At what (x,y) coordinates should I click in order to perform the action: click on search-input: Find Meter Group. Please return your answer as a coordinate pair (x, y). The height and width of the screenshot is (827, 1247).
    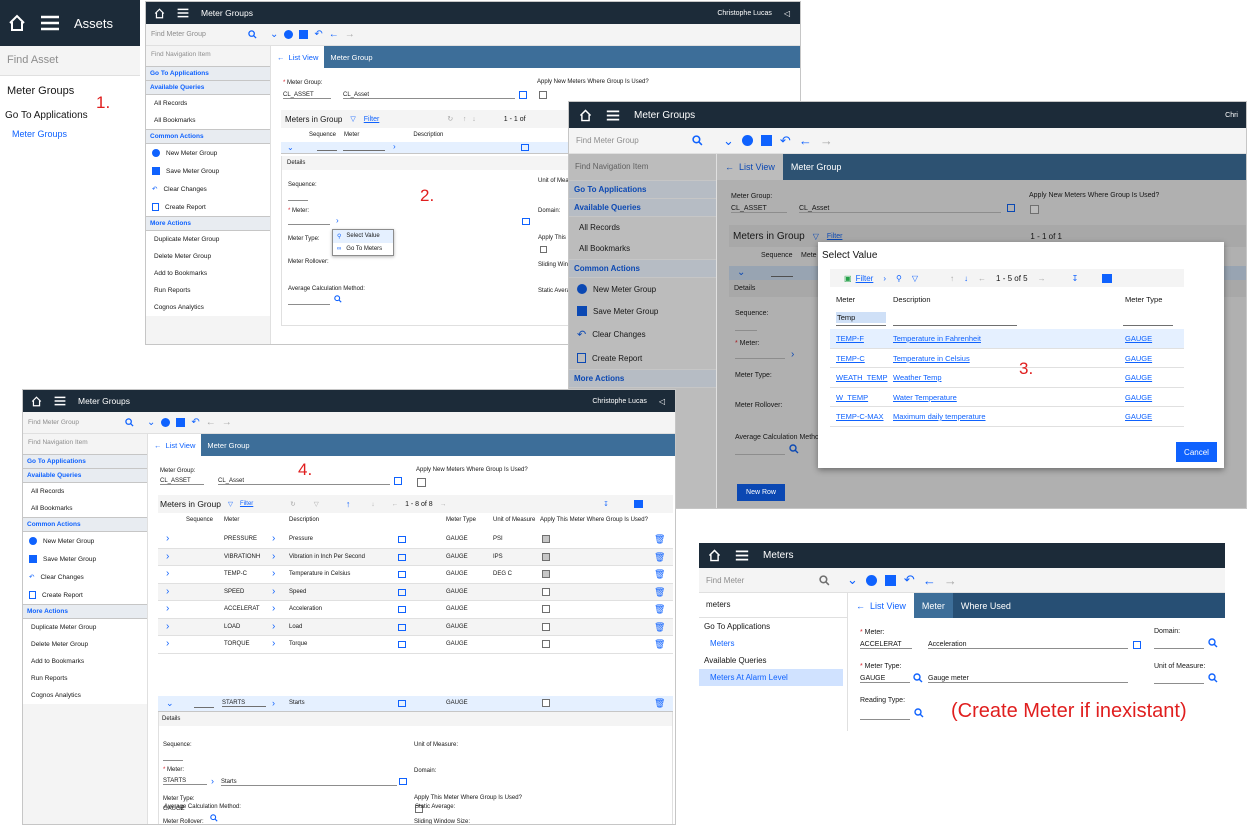
    Looking at the image, I should click on (53, 422).